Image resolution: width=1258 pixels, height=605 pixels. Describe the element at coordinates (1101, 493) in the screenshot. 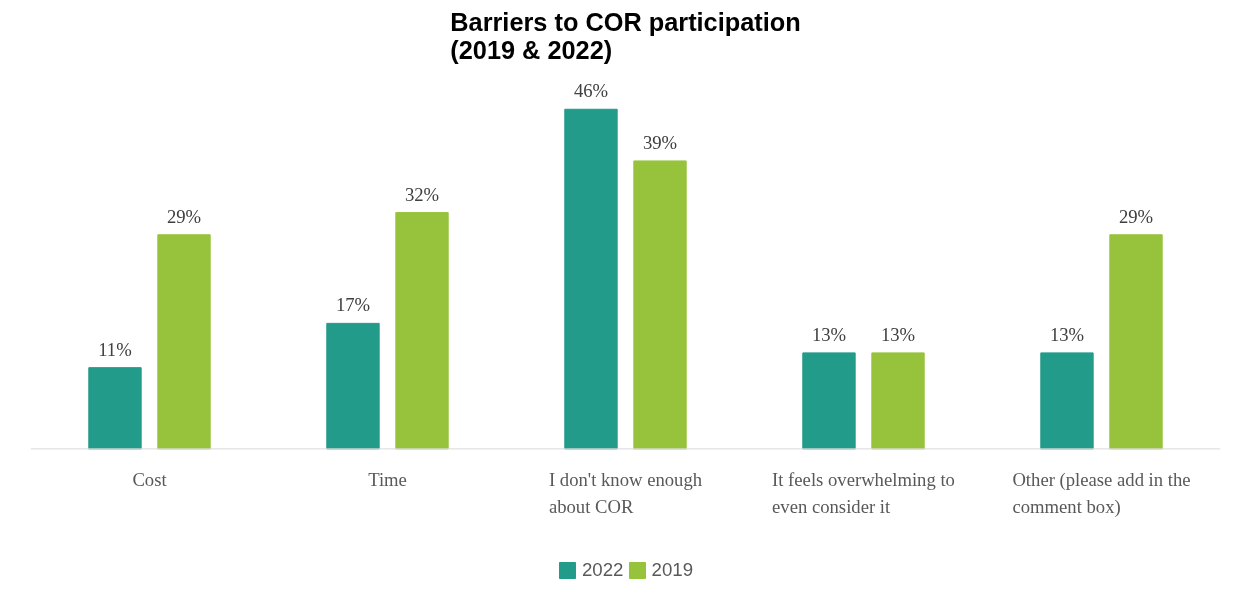

I see `x-tick-label: Other (please add in the comment box)` at that location.